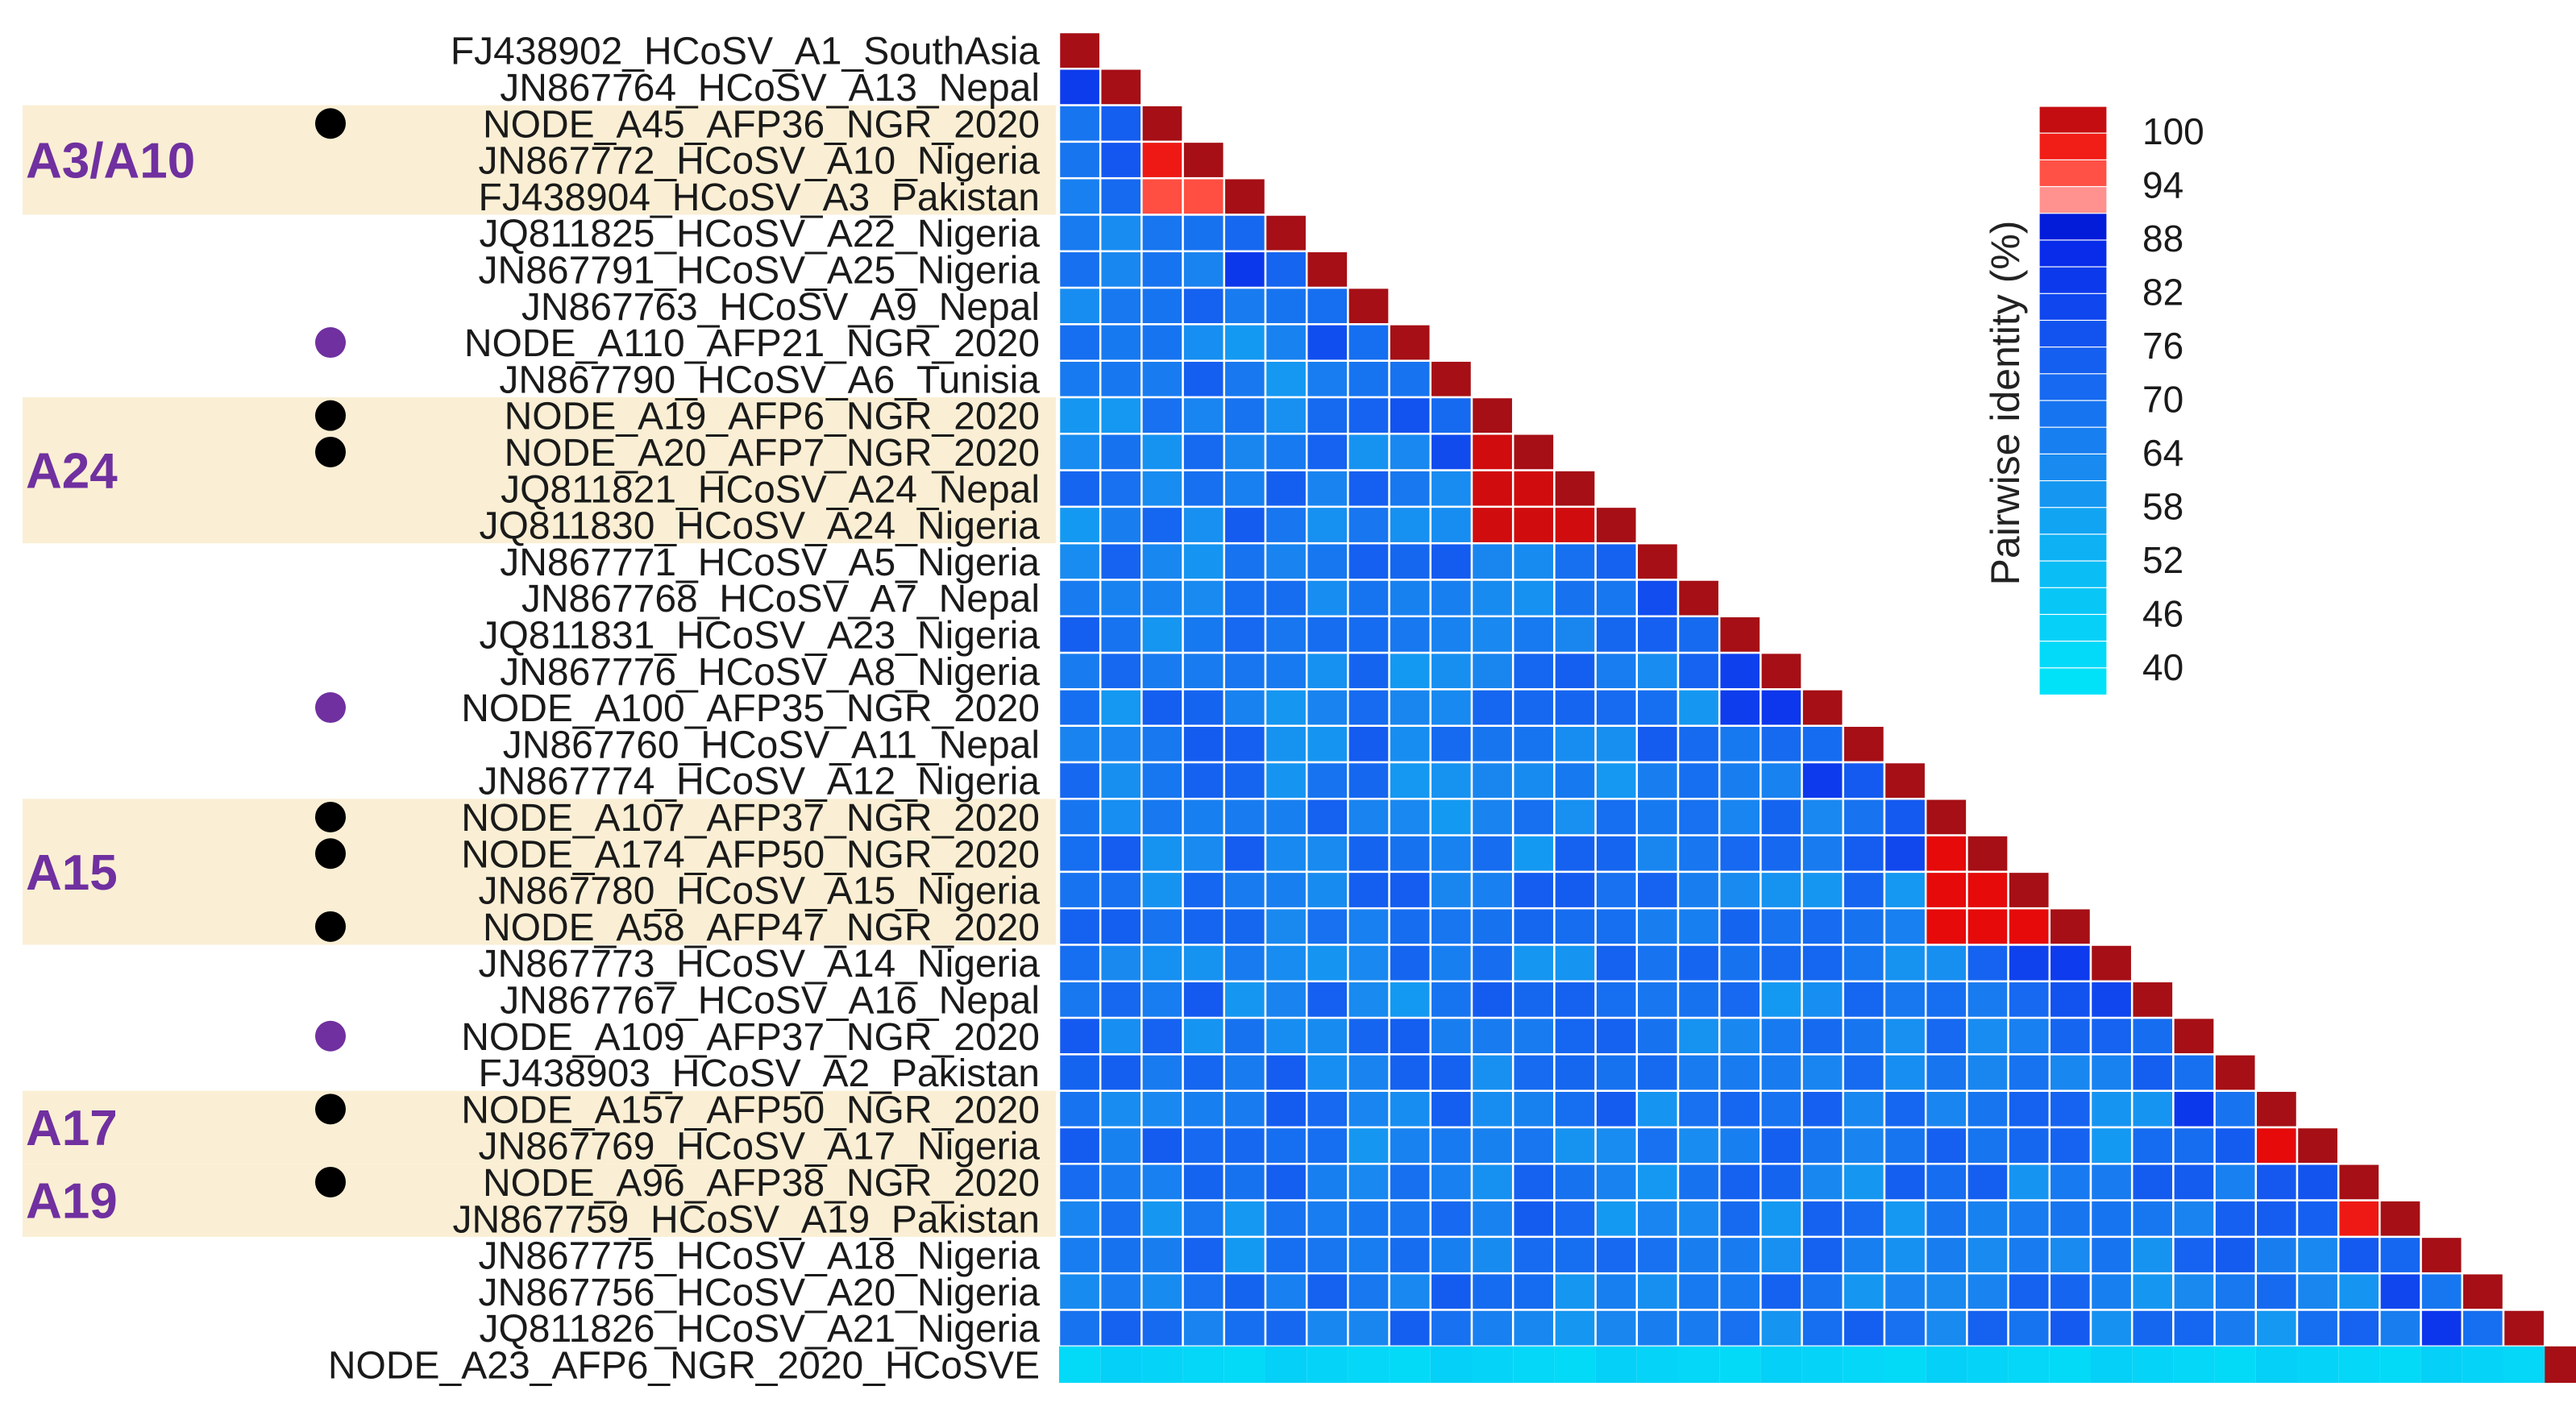 This screenshot has height=1411, width=2576. What do you see at coordinates (2162, 507) in the screenshot?
I see `colorbar-tick-label: 58` at bounding box center [2162, 507].